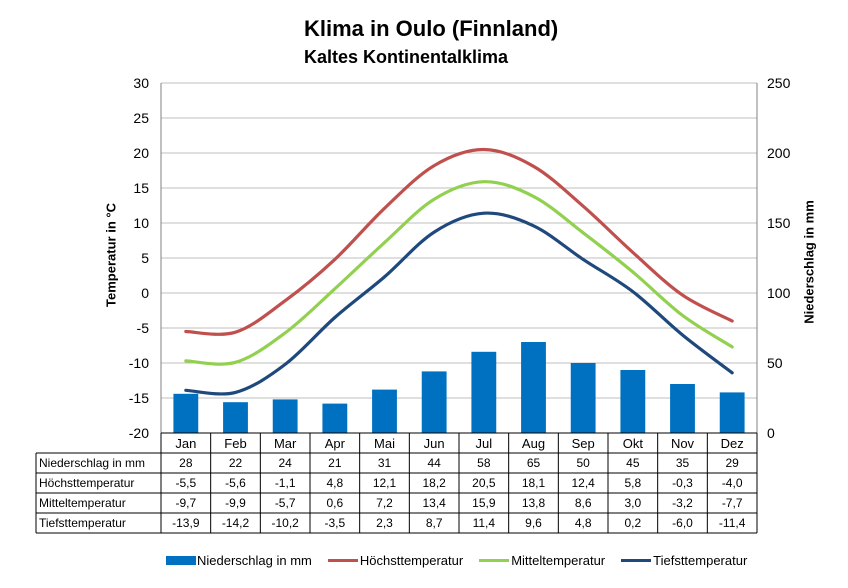 The height and width of the screenshot is (588, 848). What do you see at coordinates (533, 523) in the screenshot?
I see `table-cell-value: 9,6` at bounding box center [533, 523].